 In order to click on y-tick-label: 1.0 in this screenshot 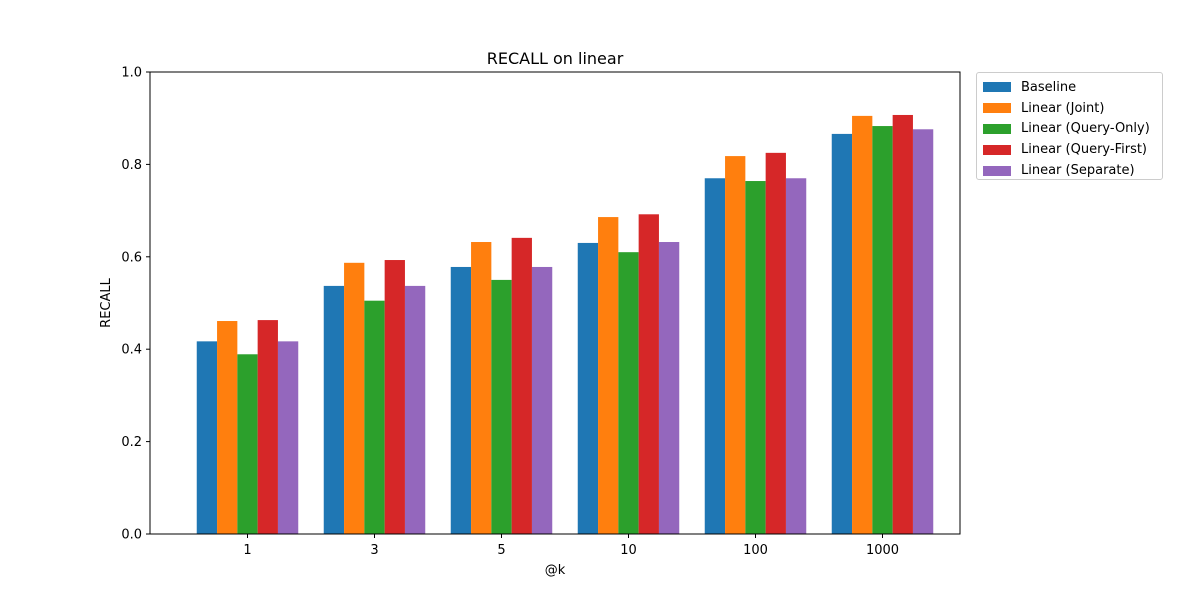, I will do `click(131, 73)`.